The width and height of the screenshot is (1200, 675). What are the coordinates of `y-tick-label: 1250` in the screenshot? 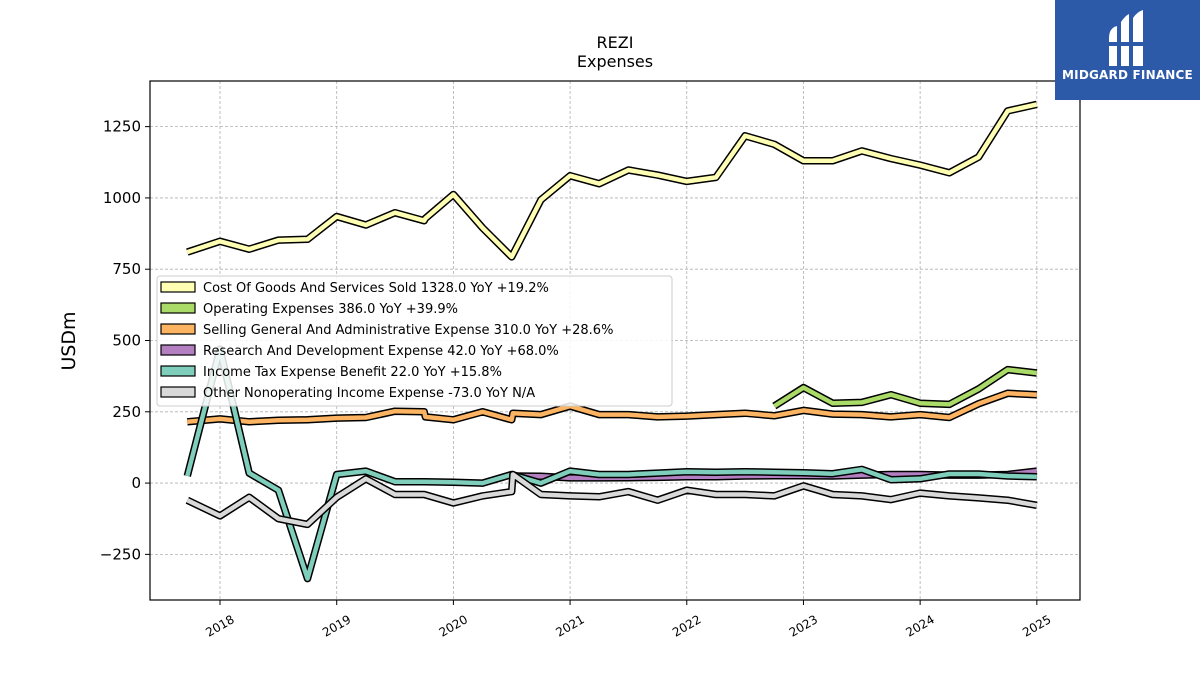 It's located at (122, 127).